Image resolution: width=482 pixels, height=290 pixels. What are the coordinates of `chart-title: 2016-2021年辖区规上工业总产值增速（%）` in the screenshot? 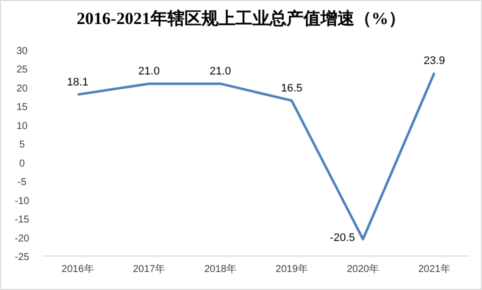 It's located at (241, 18).